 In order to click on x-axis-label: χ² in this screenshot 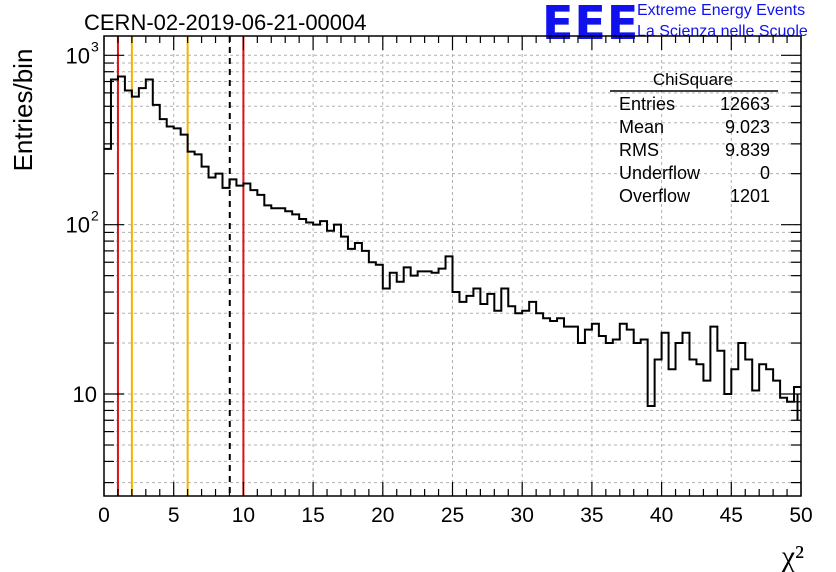, I will do `click(792, 556)`.